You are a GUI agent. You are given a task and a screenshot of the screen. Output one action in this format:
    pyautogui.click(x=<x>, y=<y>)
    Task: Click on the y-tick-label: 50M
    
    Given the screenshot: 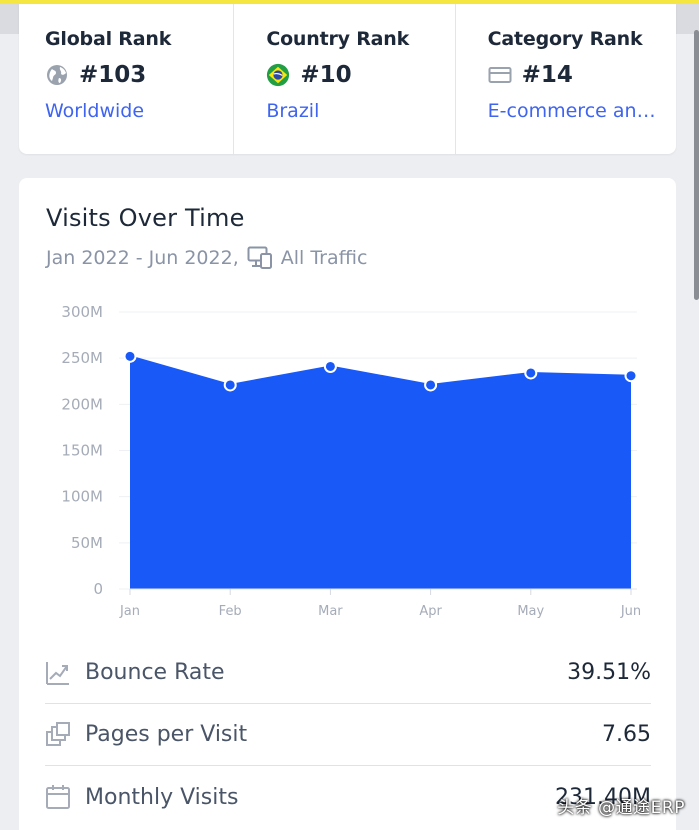 What is the action you would take?
    pyautogui.click(x=87, y=543)
    